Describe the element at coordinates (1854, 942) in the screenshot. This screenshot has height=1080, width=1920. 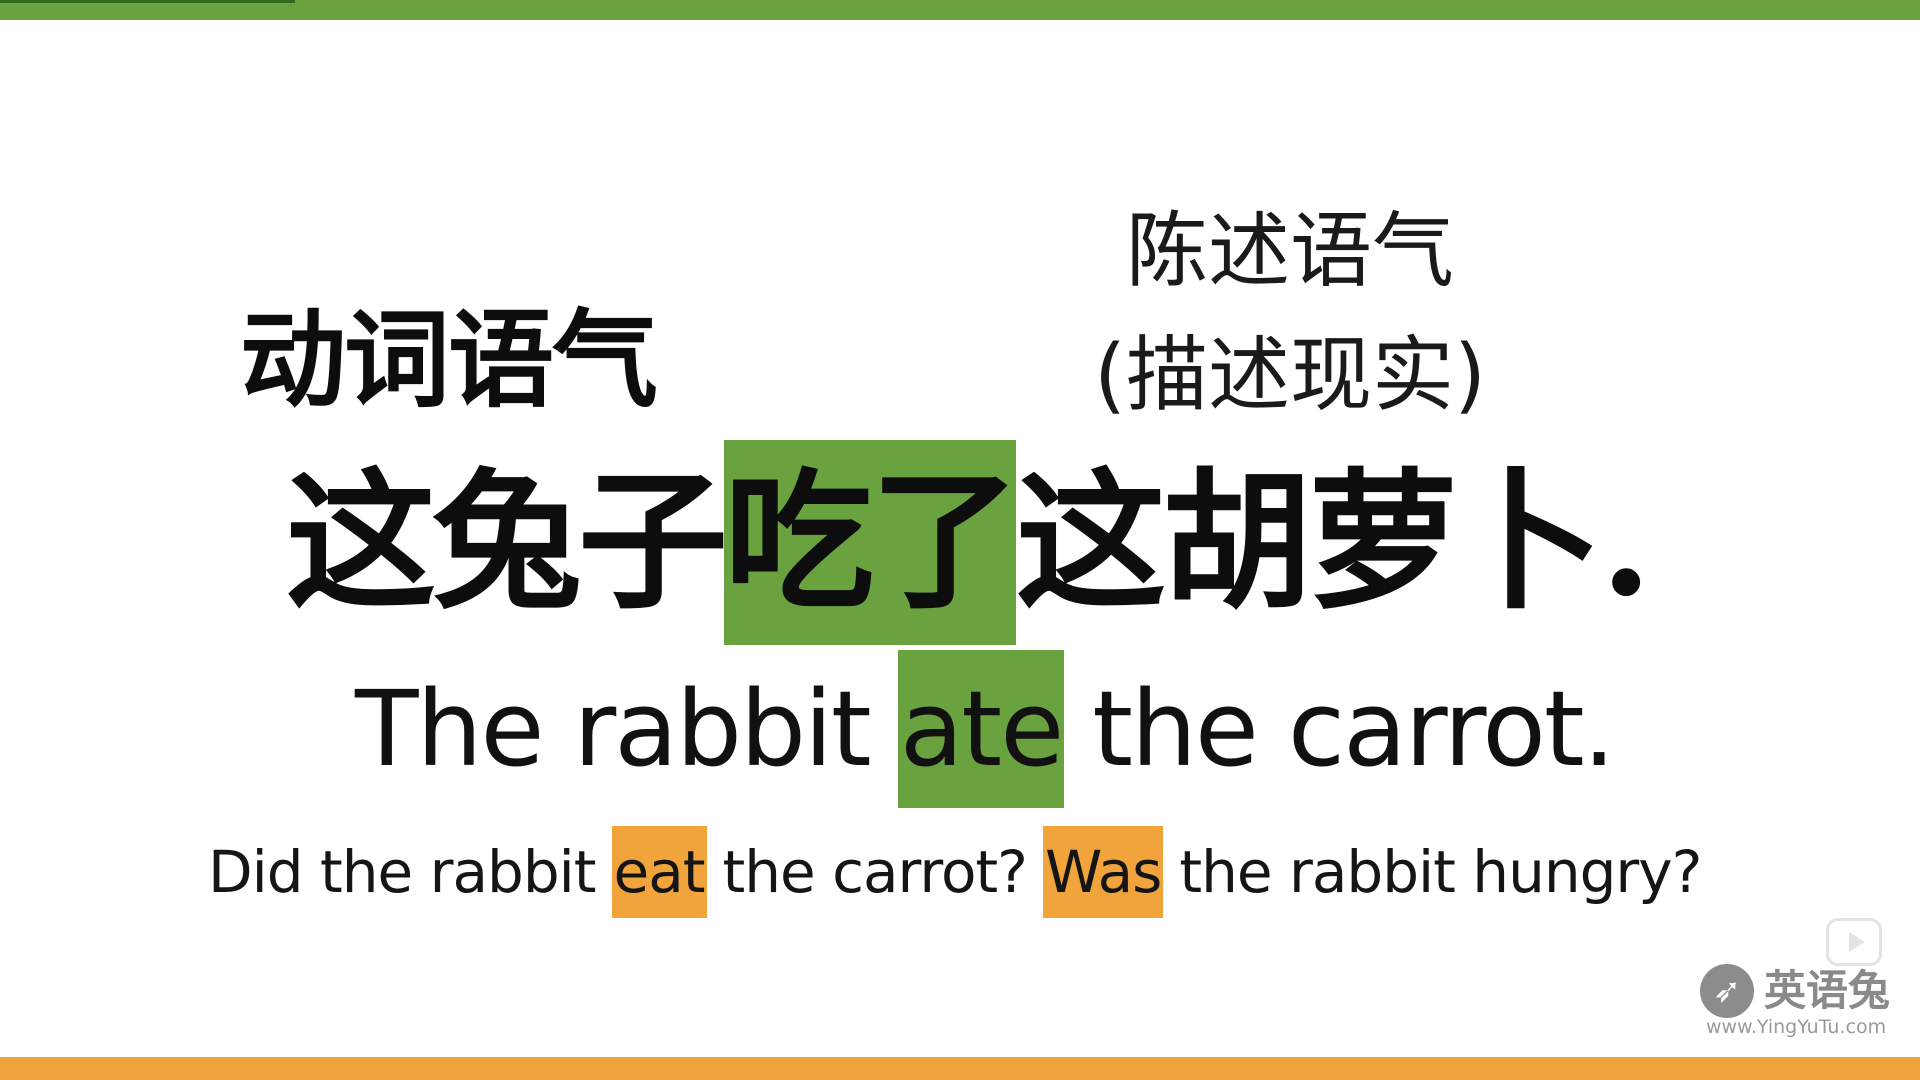
I see `play-icon` at that location.